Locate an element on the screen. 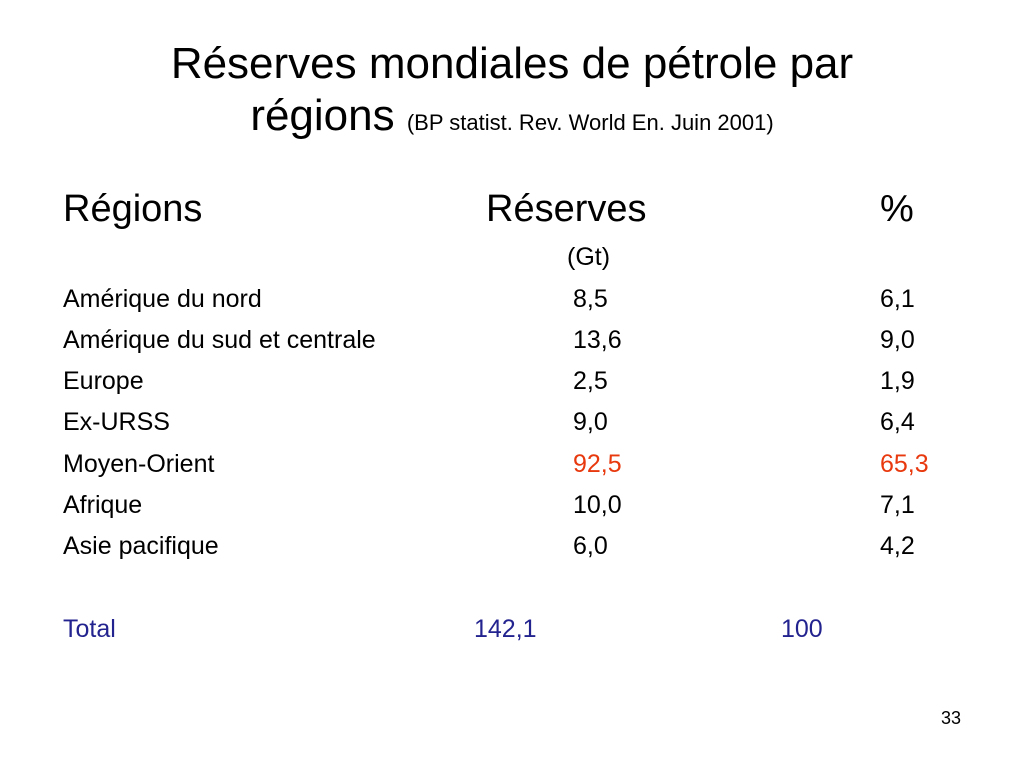 This screenshot has width=1024, height=768. total-reserves: 142,1 is located at coordinates (505, 629).